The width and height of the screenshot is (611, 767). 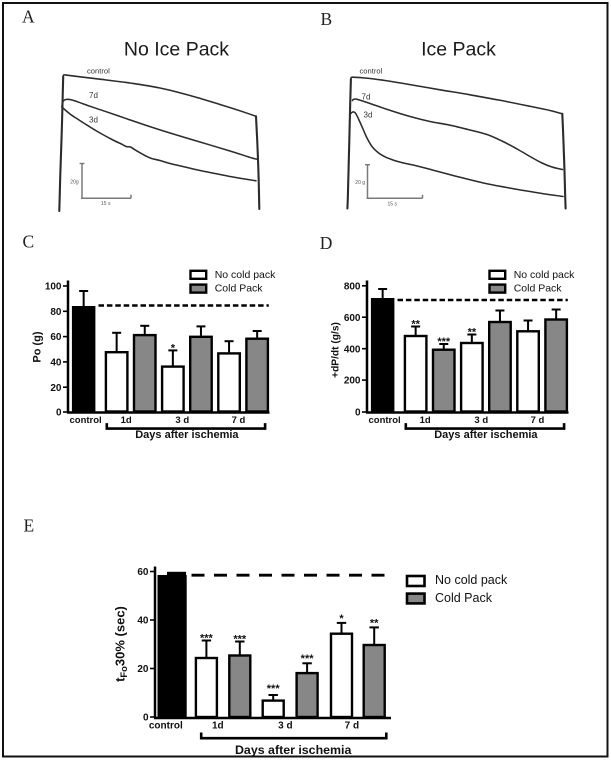 What do you see at coordinates (352, 381) in the screenshot?
I see `svg-text: 200` at bounding box center [352, 381].